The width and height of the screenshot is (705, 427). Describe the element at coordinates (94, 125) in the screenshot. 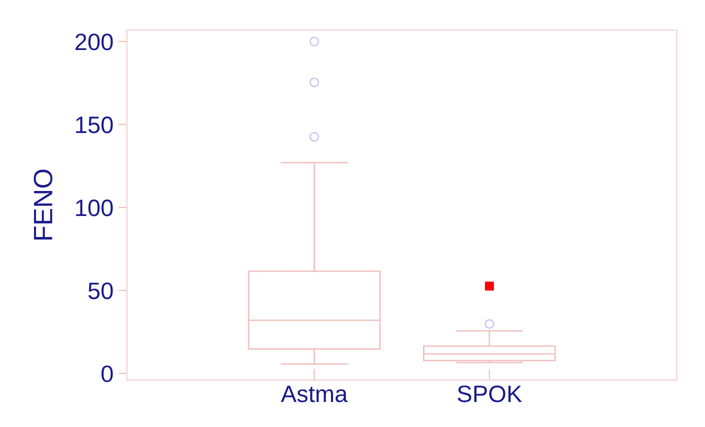

I see `y-tick-label: 150` at that location.